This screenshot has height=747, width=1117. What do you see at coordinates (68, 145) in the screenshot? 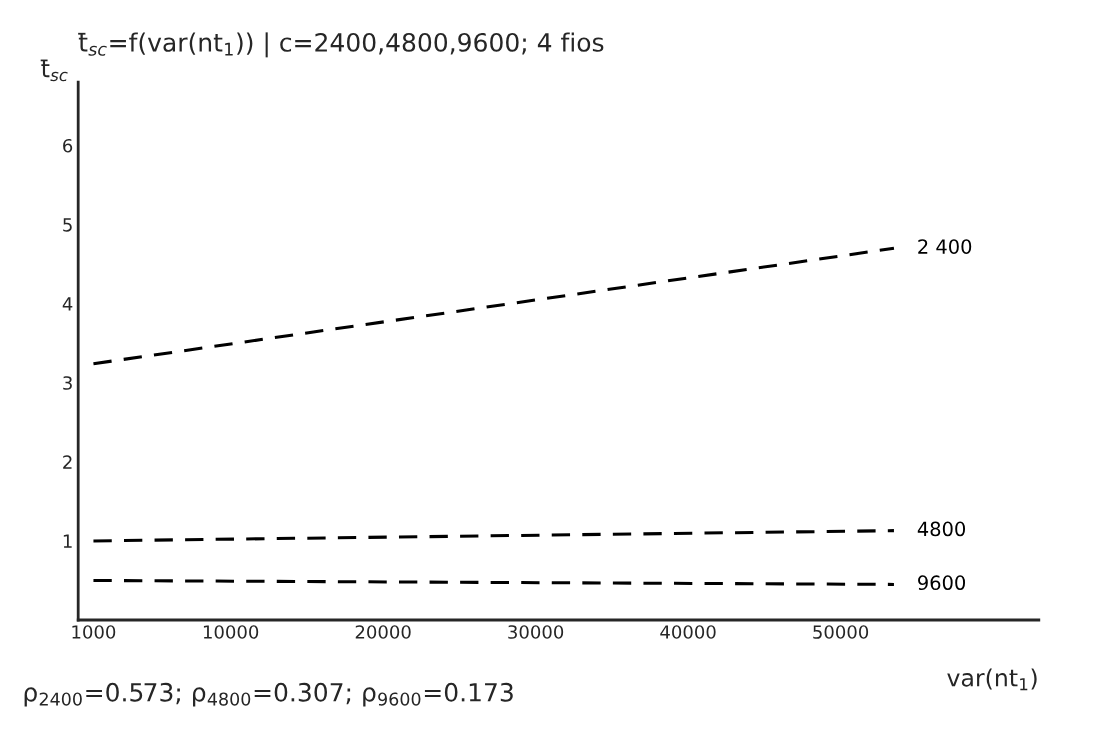
I see `y-tick-label: 6` at bounding box center [68, 145].